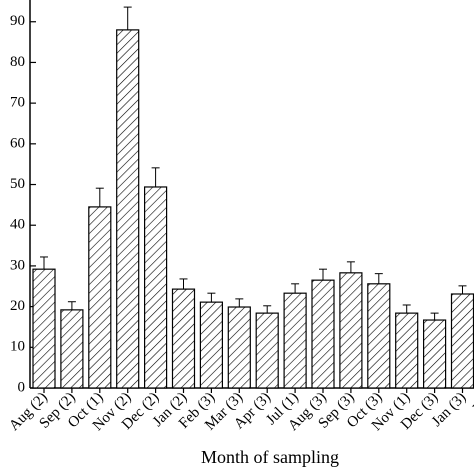 Image resolution: width=474 pixels, height=474 pixels. What do you see at coordinates (472, 403) in the screenshot?
I see `x-tick-label: Feb` at bounding box center [472, 403].